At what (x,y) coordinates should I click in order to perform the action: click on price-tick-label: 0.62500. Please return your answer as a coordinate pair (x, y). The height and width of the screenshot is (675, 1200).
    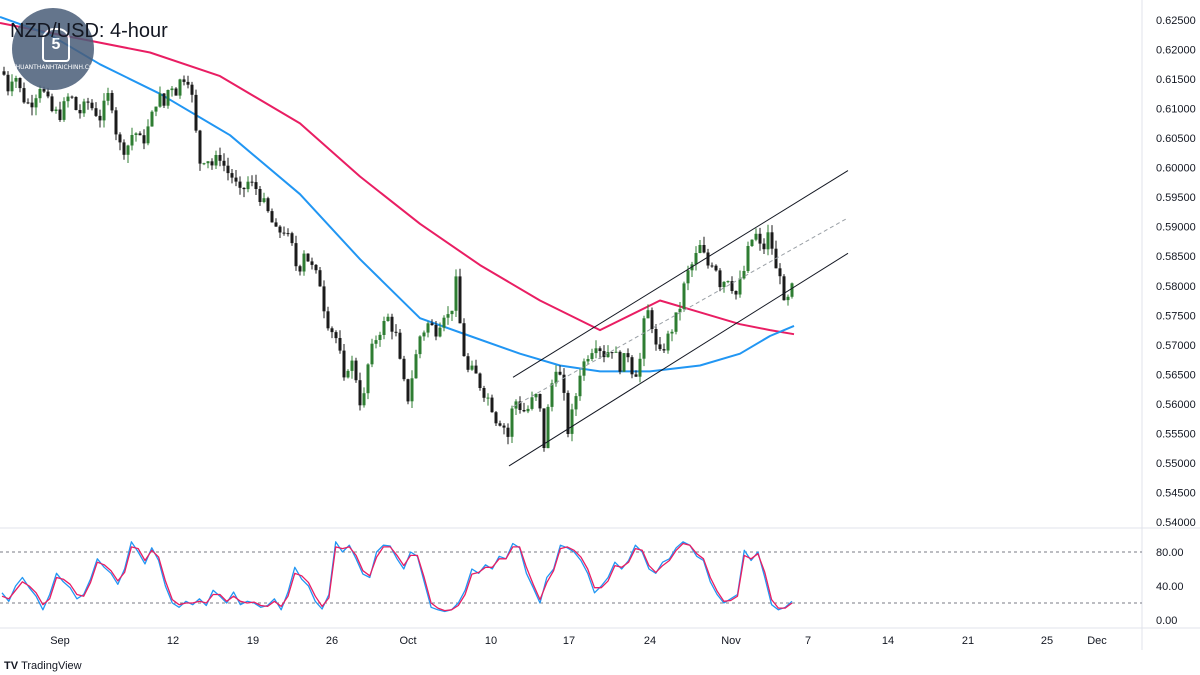
    Looking at the image, I should click on (1176, 21).